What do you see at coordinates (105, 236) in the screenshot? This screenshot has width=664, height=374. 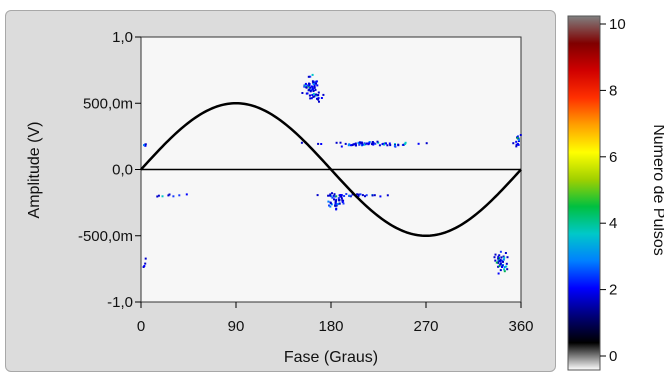 I see `y-tick-label: -500,0m` at bounding box center [105, 236].